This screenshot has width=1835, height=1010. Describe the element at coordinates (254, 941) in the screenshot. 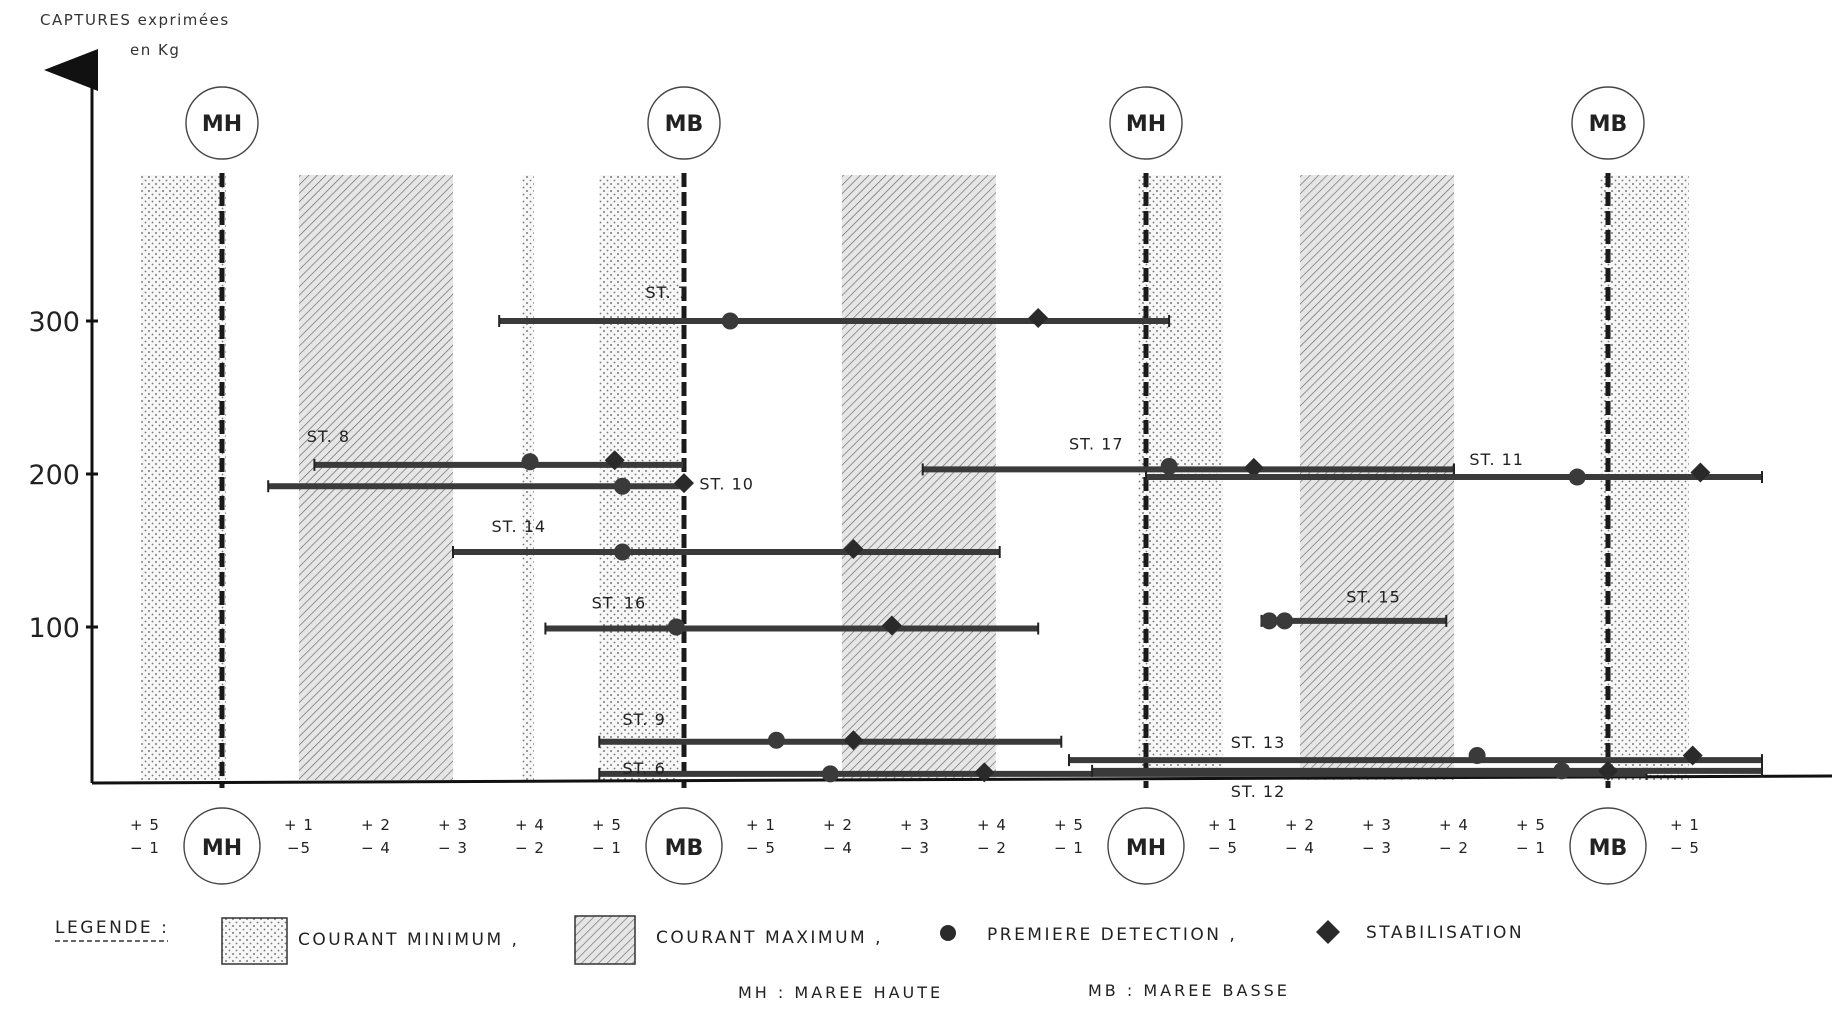

I see `legend-swatch-min` at that location.